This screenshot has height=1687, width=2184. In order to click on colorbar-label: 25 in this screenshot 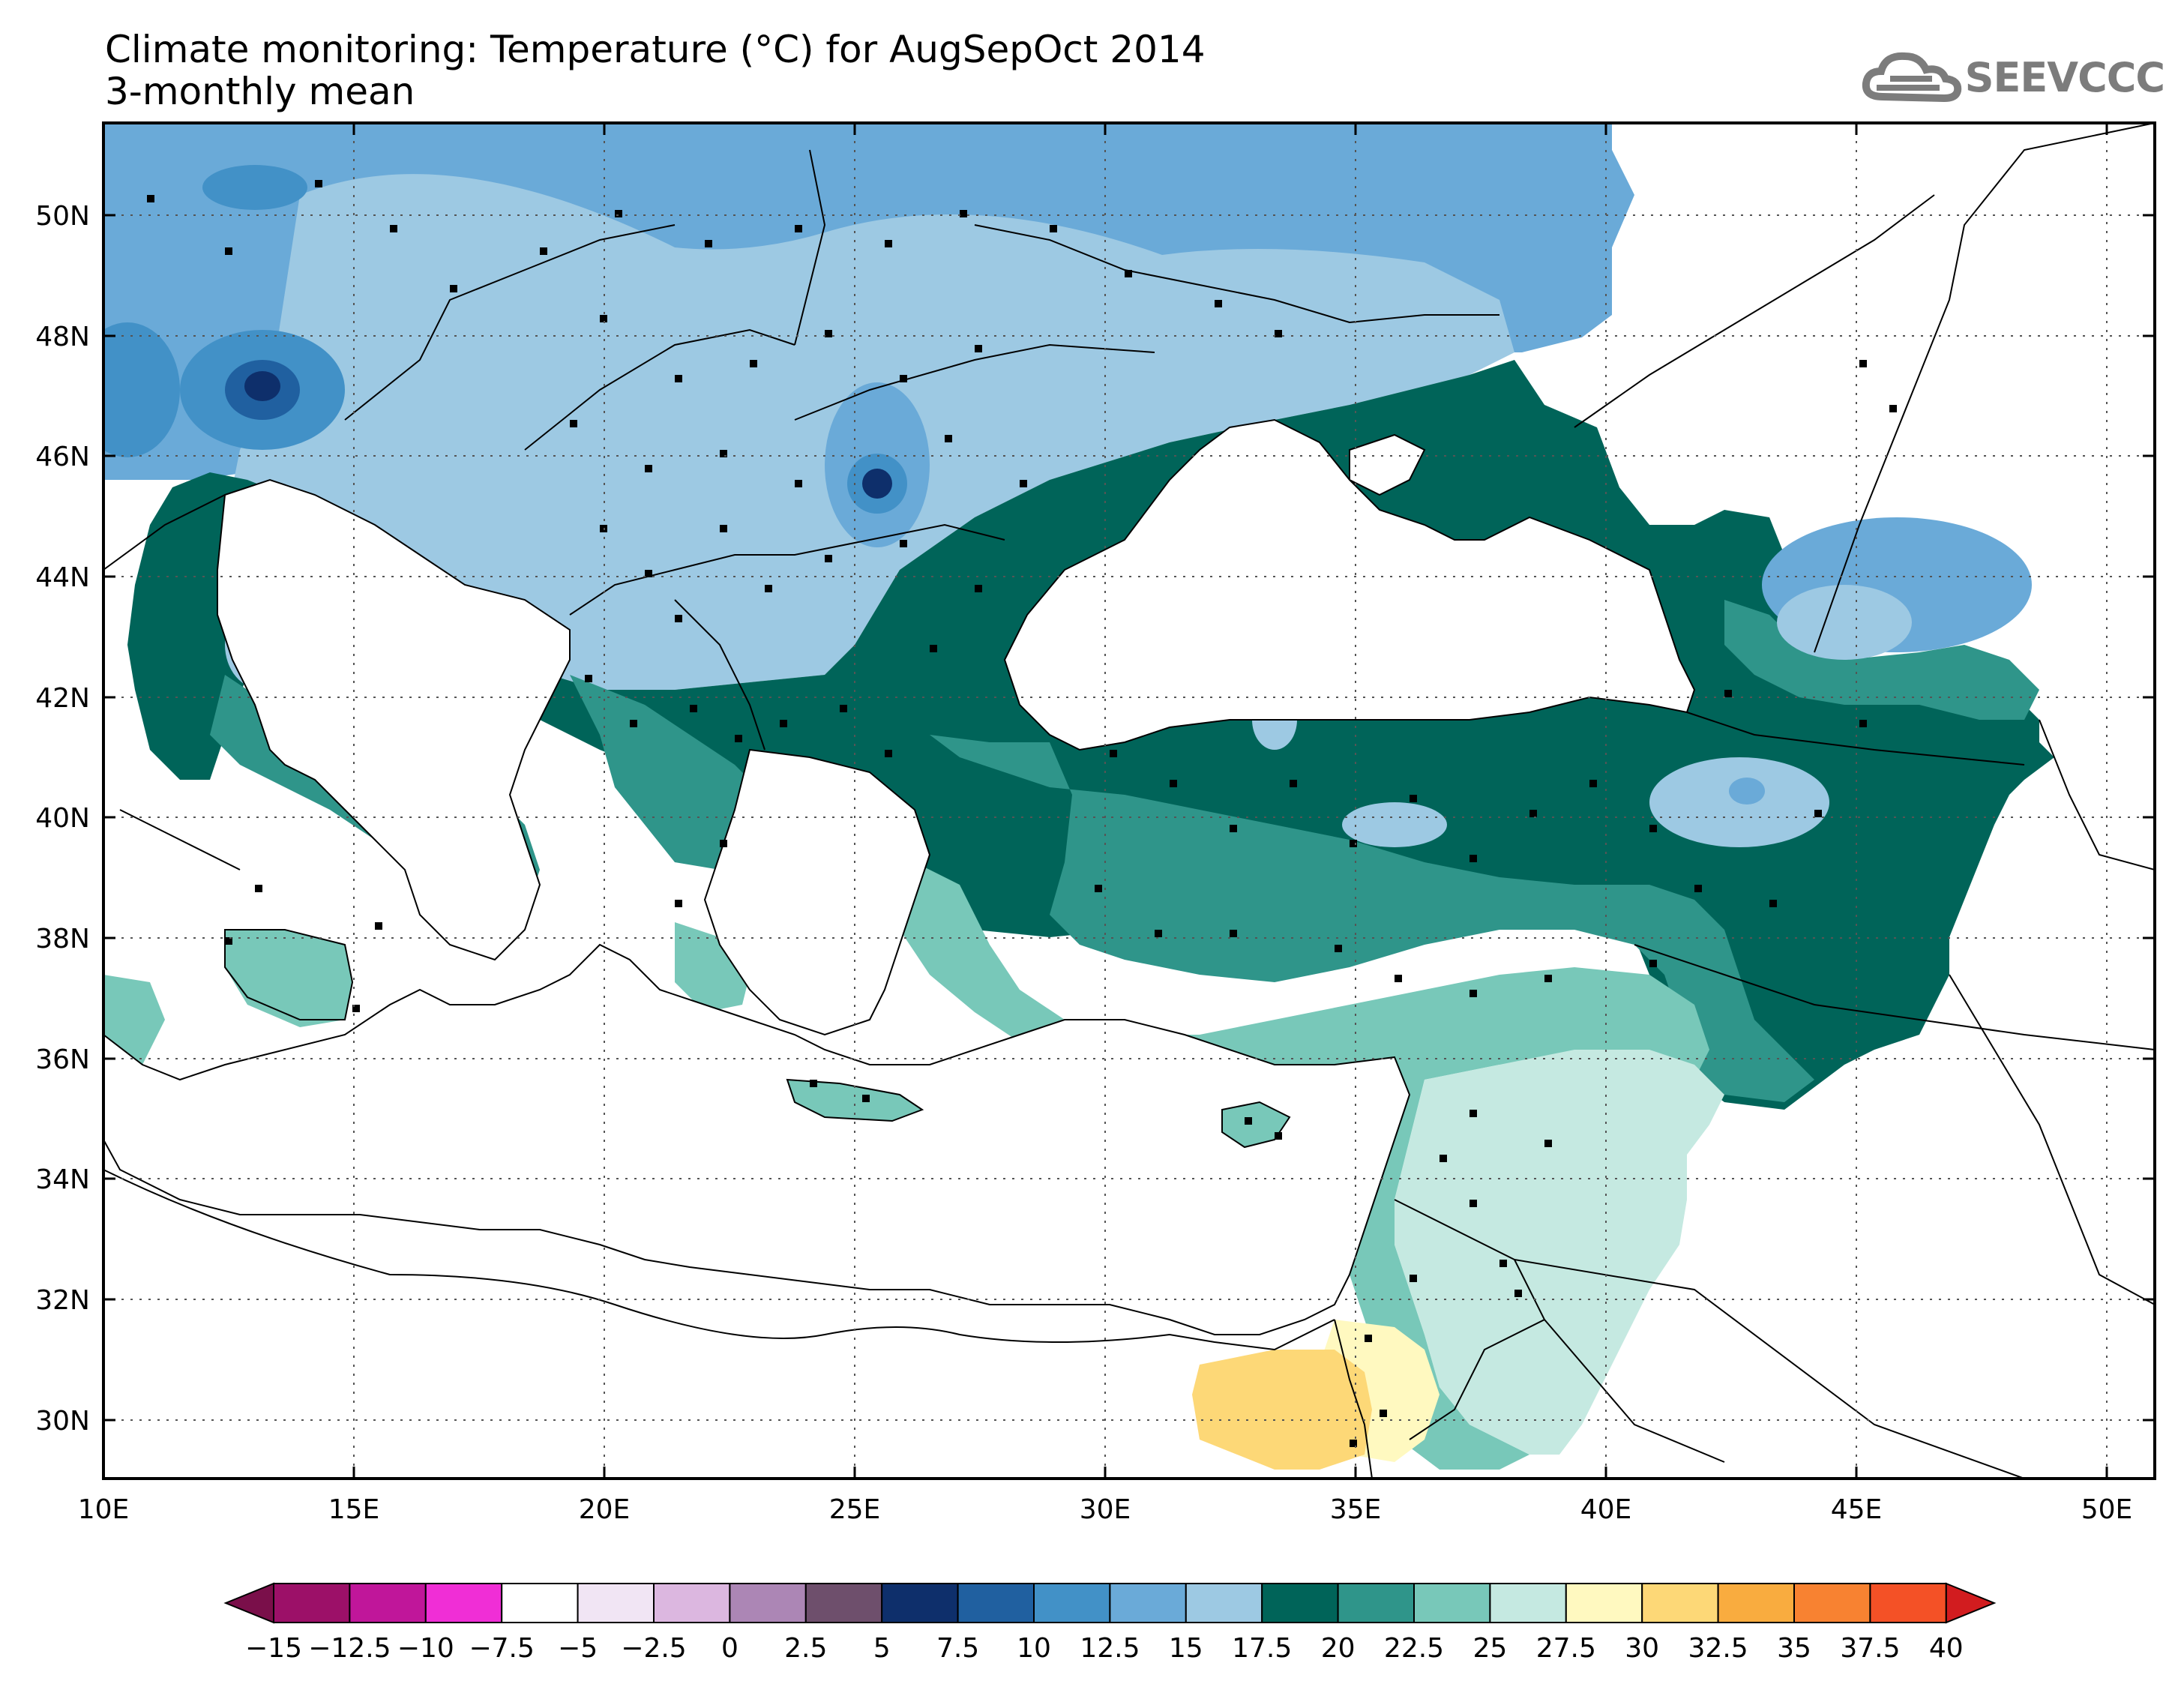, I will do `click(1489, 1648)`.